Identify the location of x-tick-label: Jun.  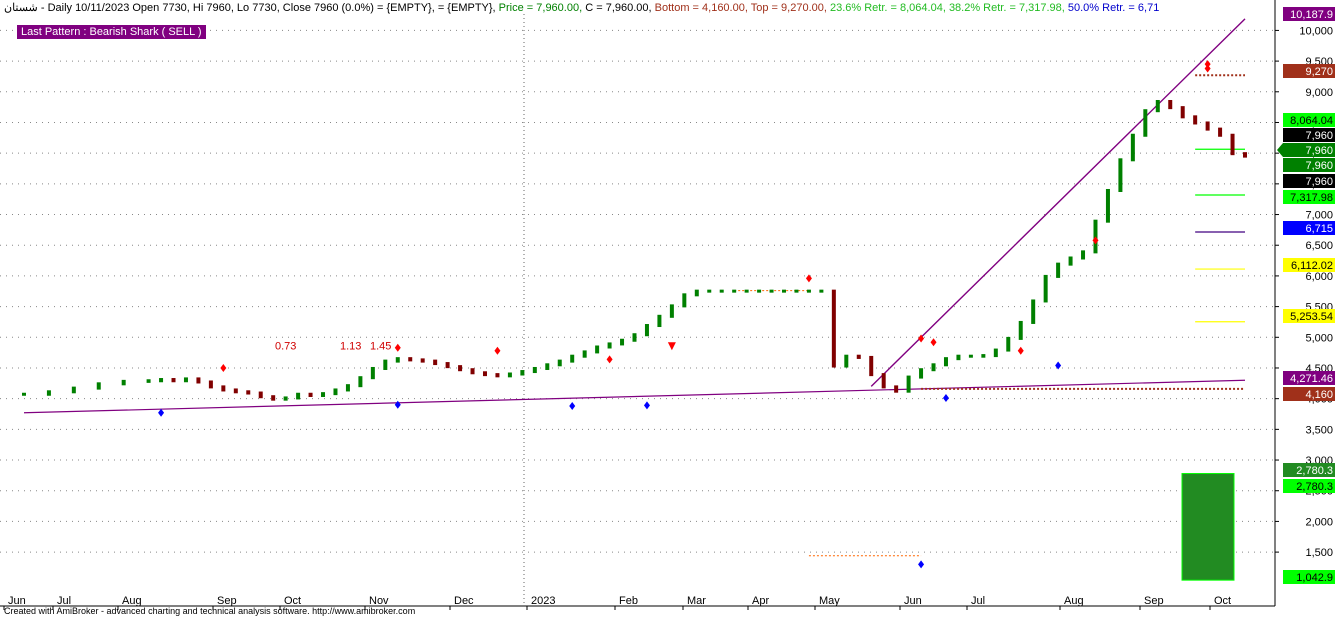
(17, 601).